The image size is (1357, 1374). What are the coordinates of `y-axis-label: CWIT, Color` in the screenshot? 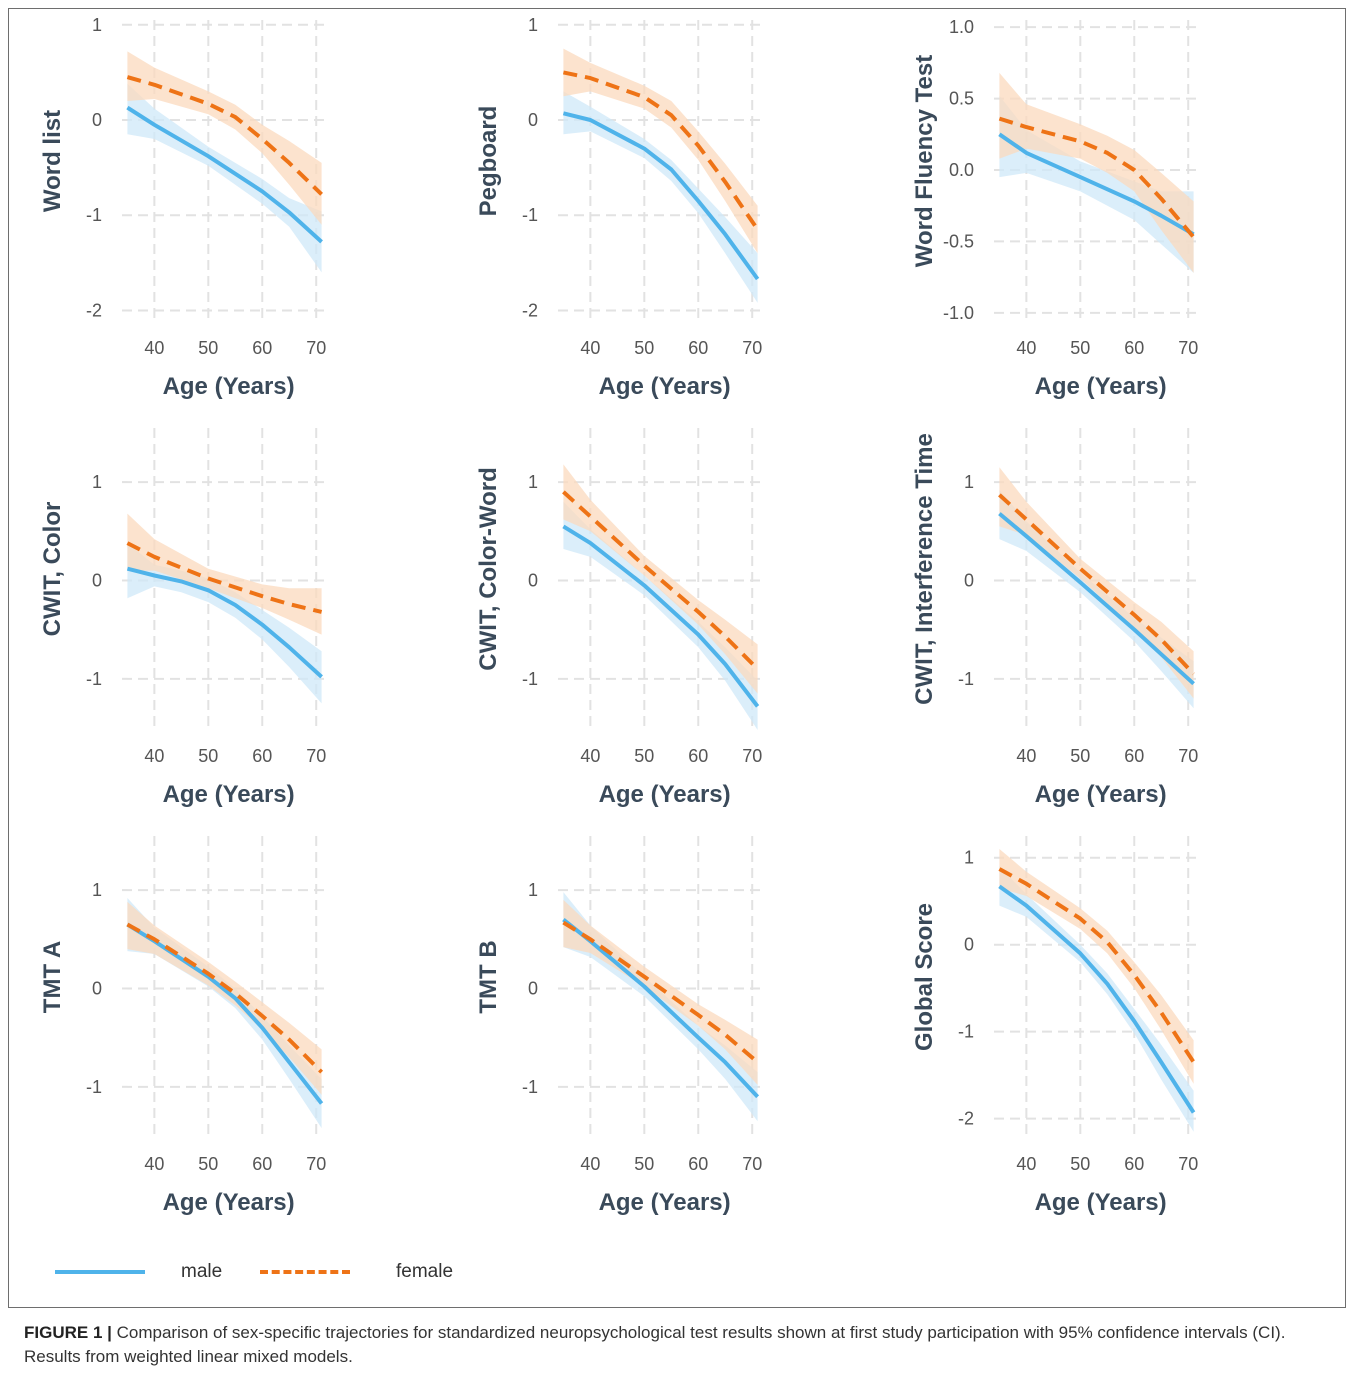 It's located at (52, 569).